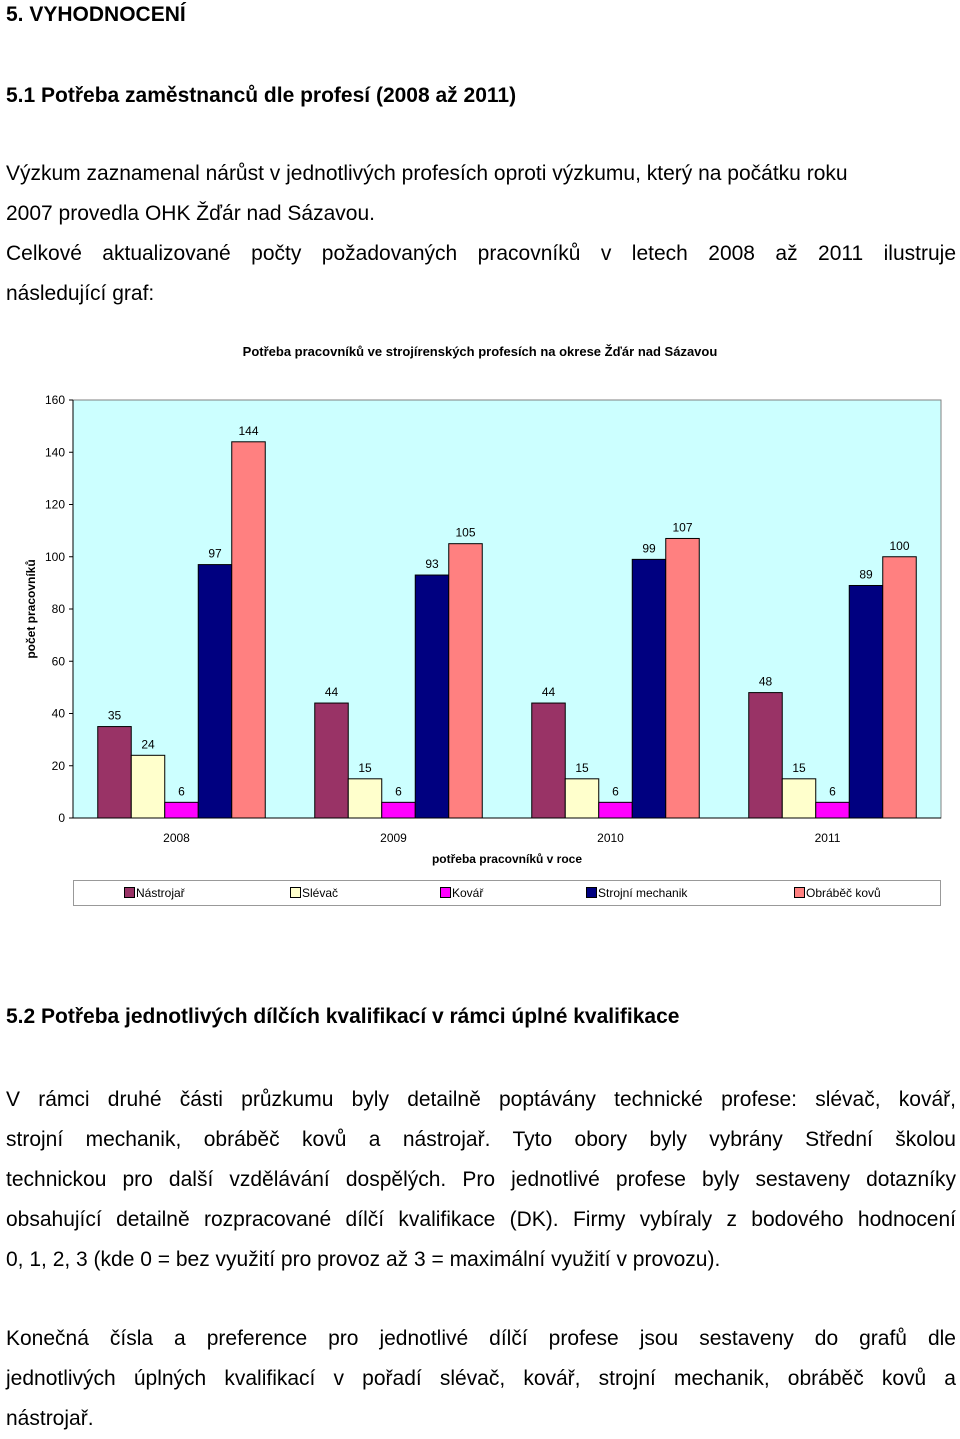 The image size is (960, 1439). What do you see at coordinates (682, 527) in the screenshot?
I see `data-label: 107` at bounding box center [682, 527].